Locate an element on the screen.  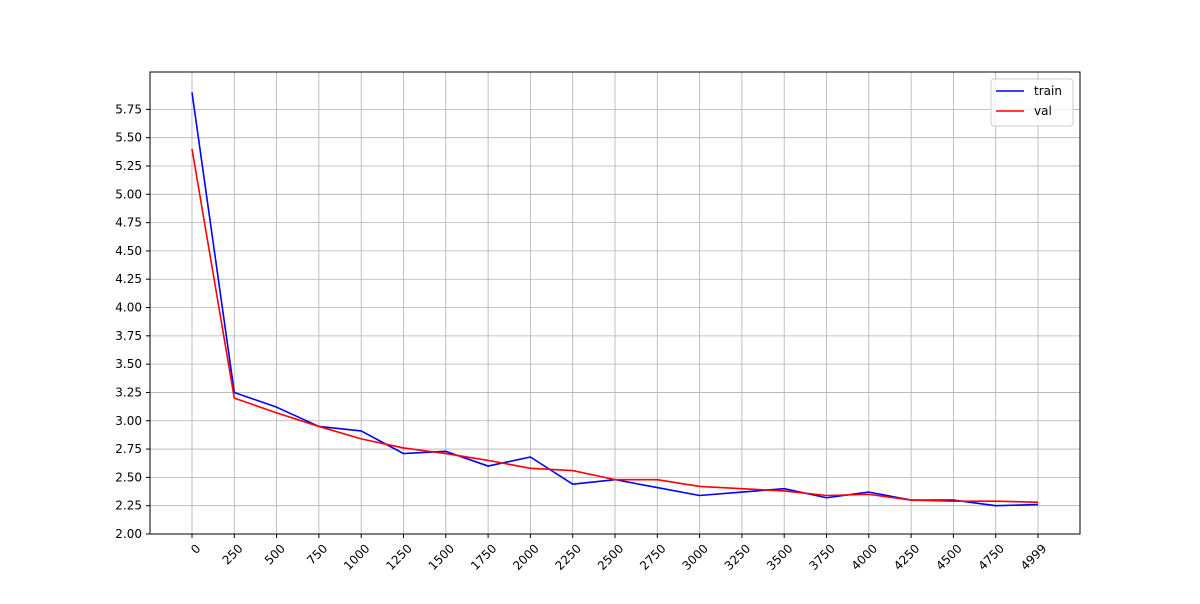
y-tick-label: 2.50 is located at coordinates (128, 477).